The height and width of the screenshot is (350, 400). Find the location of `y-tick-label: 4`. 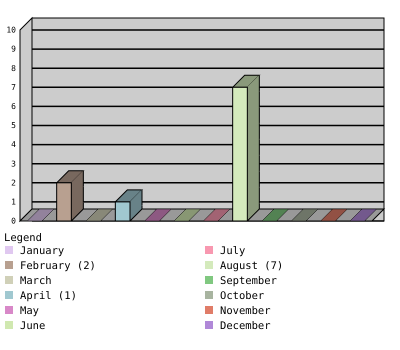

y-tick-label: 4 is located at coordinates (13, 145).